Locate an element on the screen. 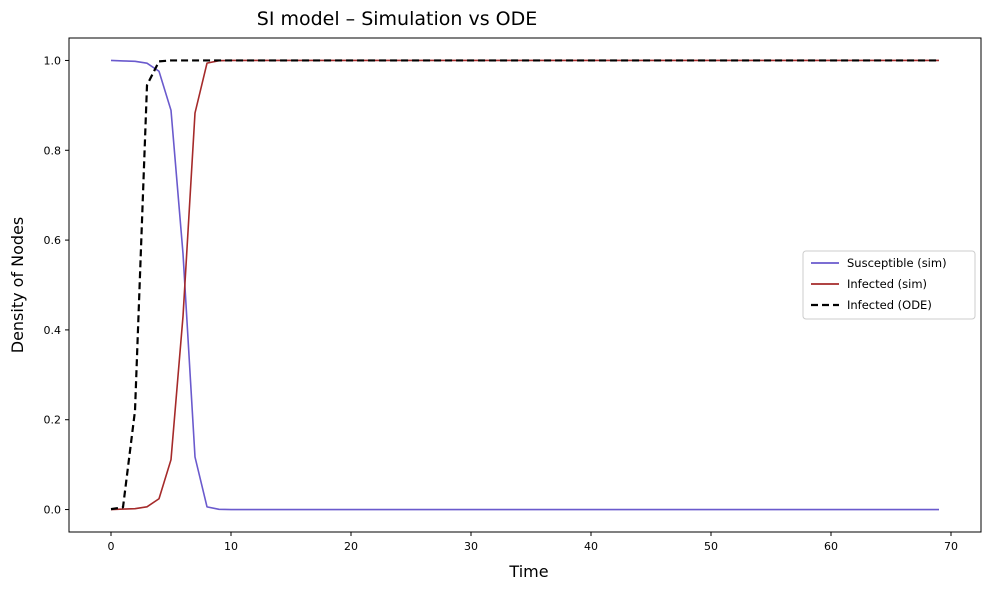 This screenshot has height=590, width=989. y-tick-label: 1.0 is located at coordinates (53, 60).